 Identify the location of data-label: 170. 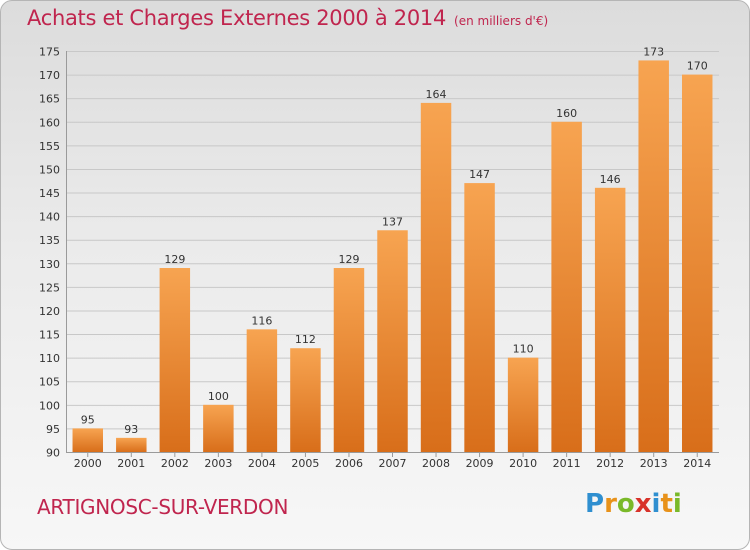
(697, 66).